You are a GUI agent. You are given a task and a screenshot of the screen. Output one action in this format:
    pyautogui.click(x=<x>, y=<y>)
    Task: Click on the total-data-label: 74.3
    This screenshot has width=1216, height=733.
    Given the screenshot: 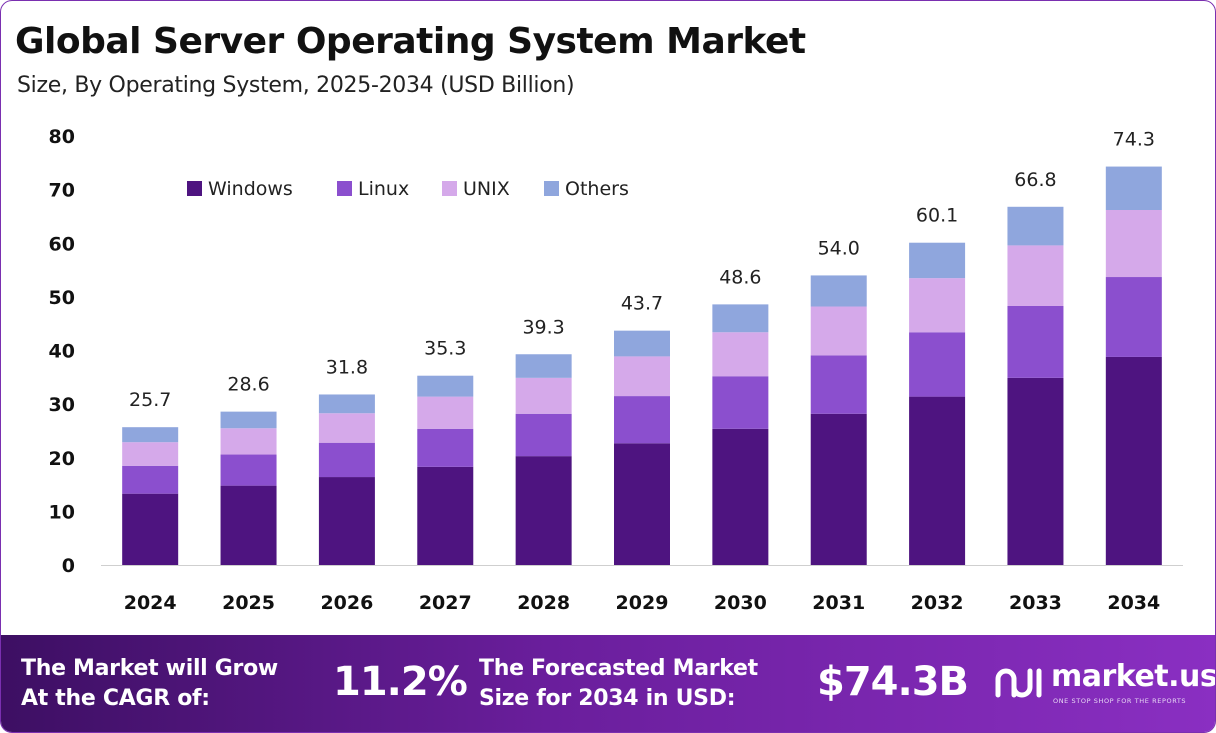 What is the action you would take?
    pyautogui.click(x=1134, y=140)
    